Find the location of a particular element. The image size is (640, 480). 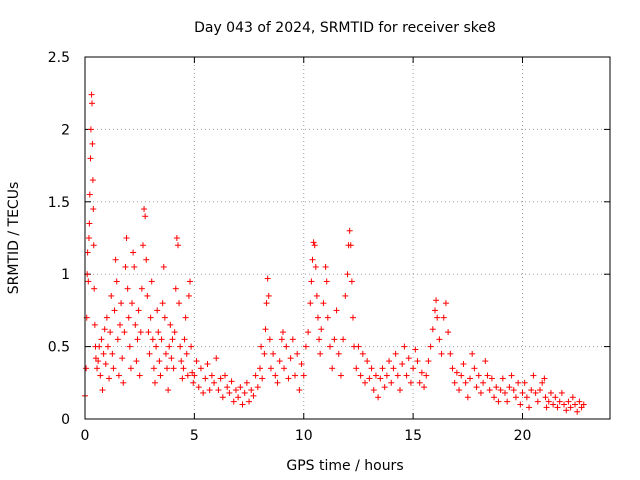

y-axis-label: SRMTID / TECUs is located at coordinates (14, 238).